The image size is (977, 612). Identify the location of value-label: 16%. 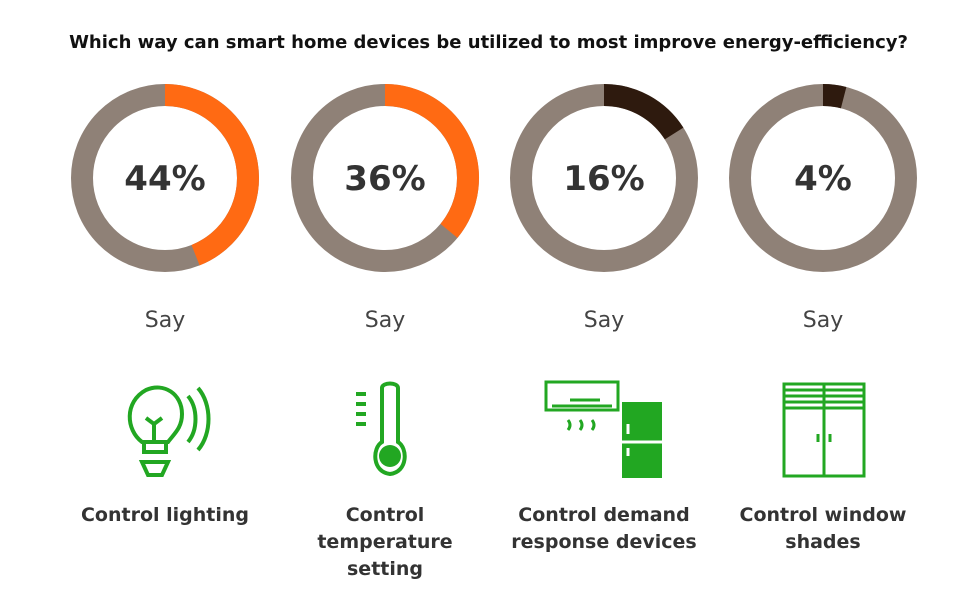
(603, 179).